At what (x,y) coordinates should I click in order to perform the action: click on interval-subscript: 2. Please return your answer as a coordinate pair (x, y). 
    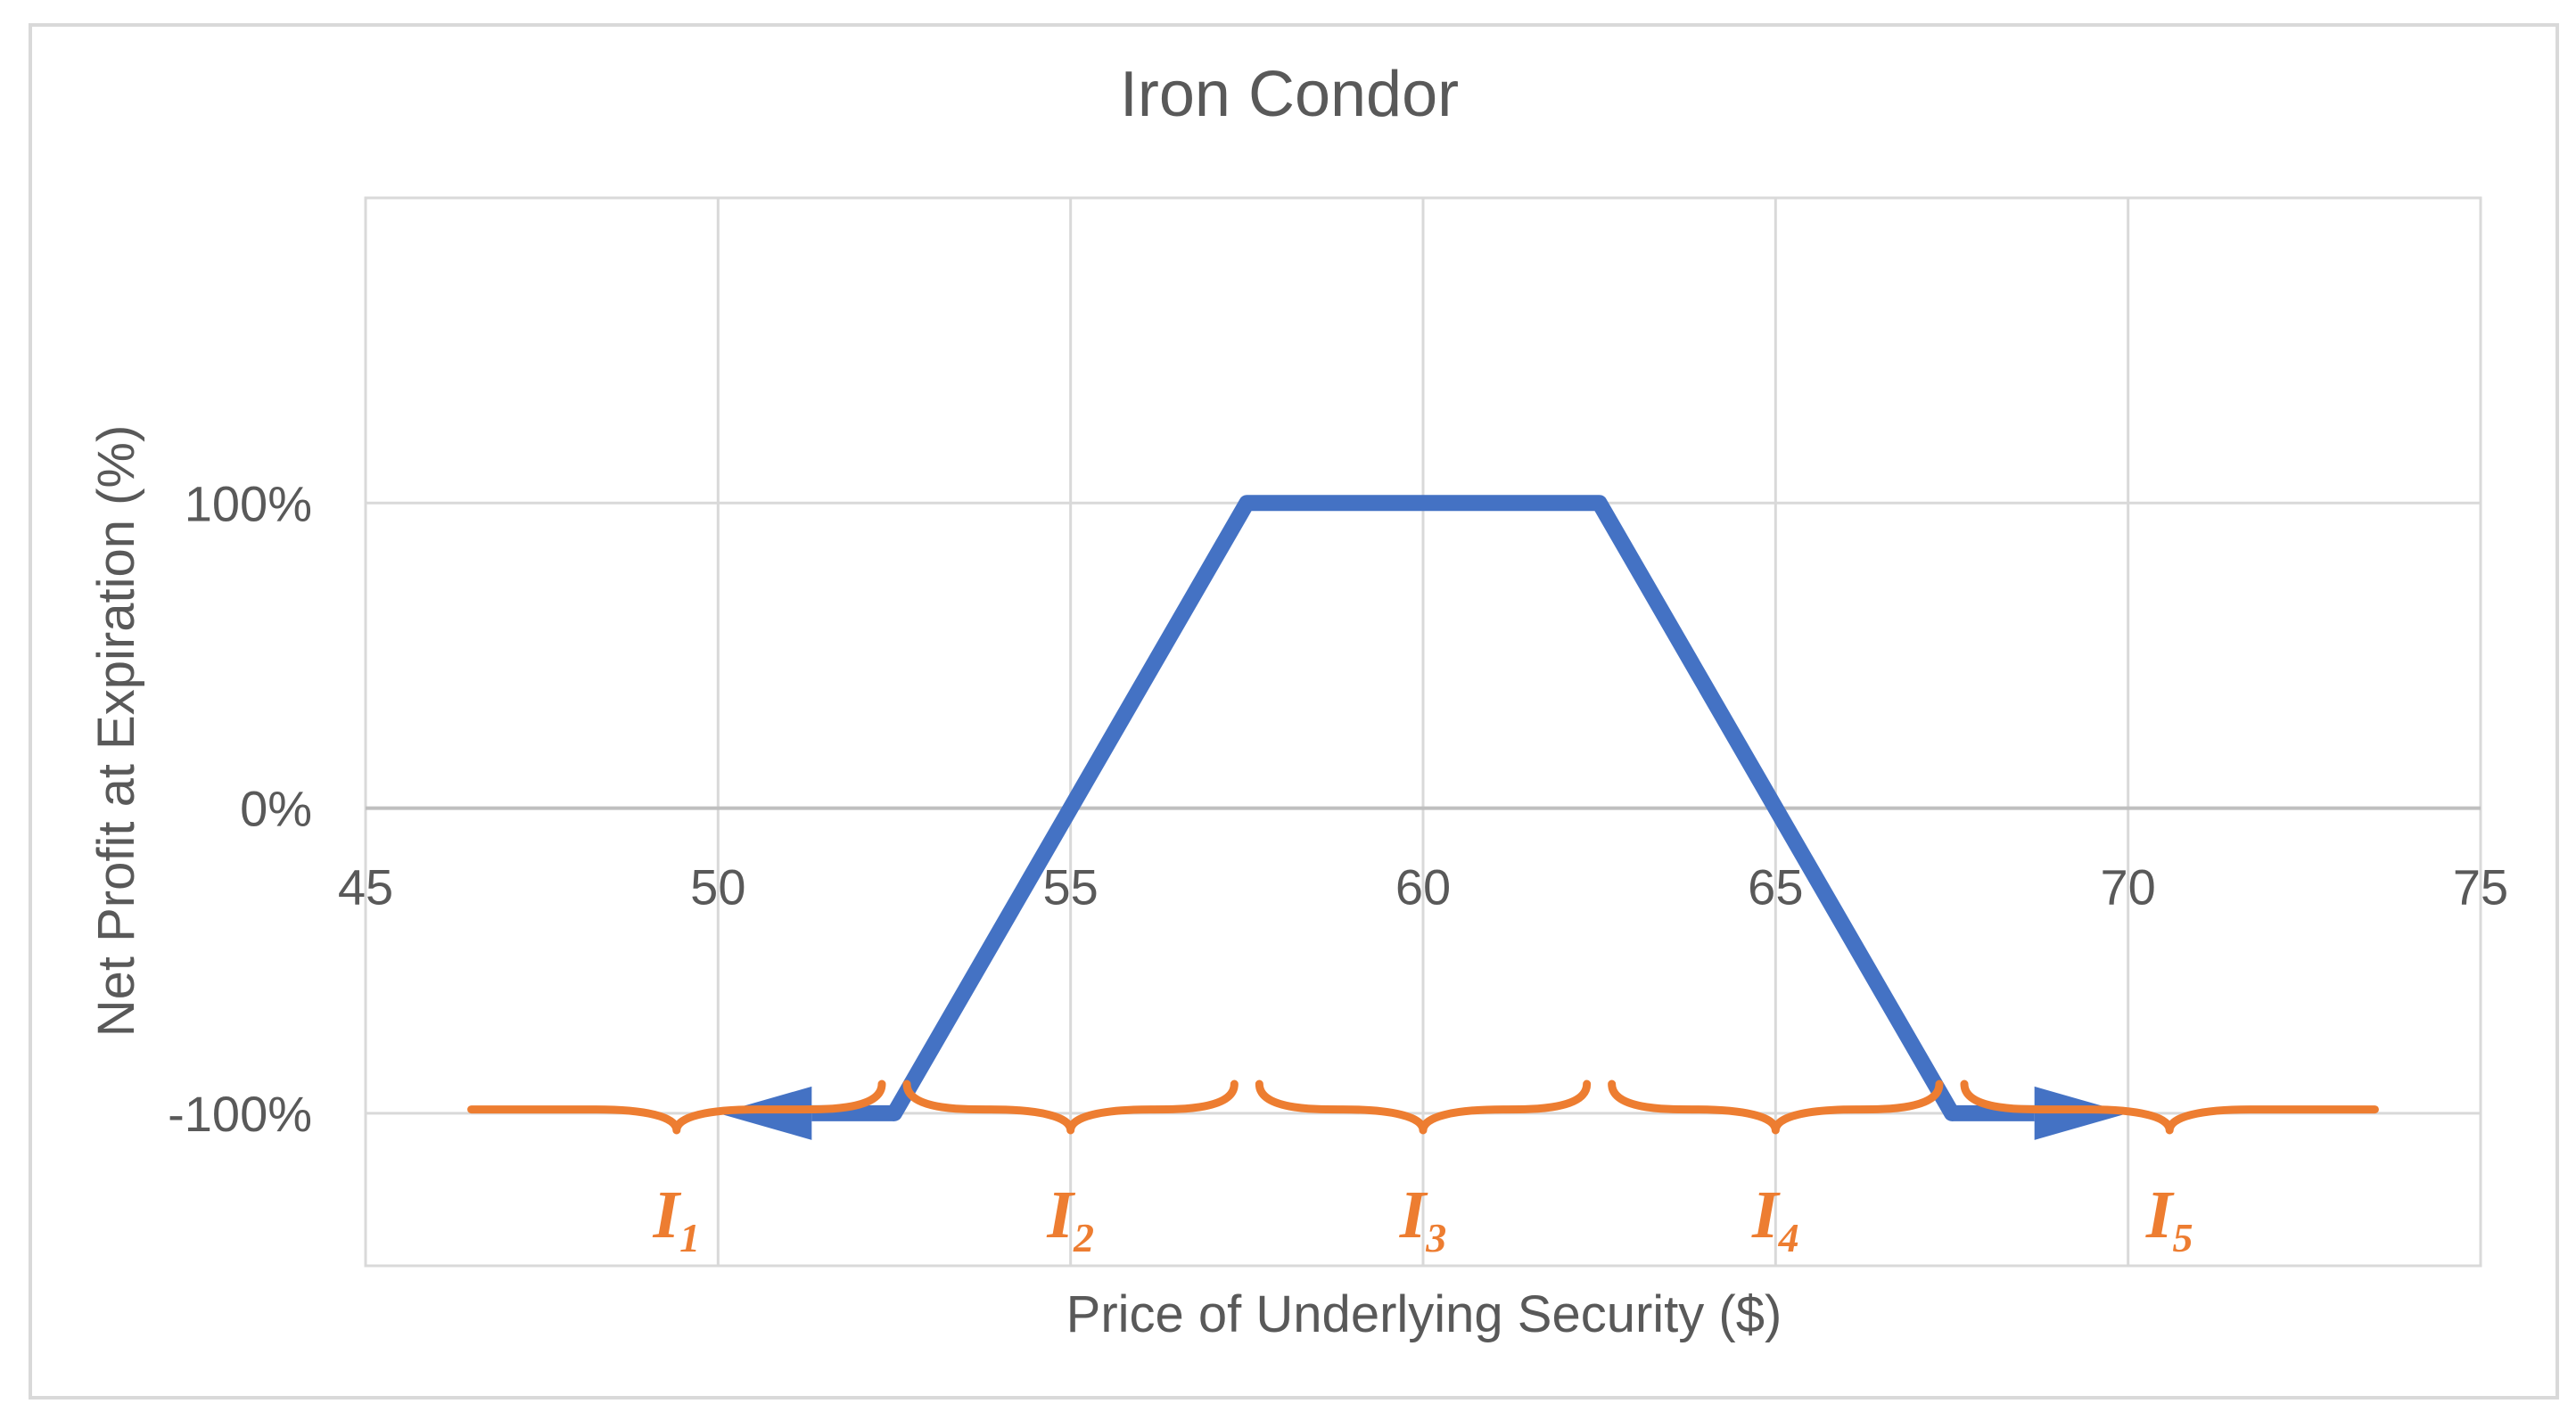
    Looking at the image, I should click on (1083, 1237).